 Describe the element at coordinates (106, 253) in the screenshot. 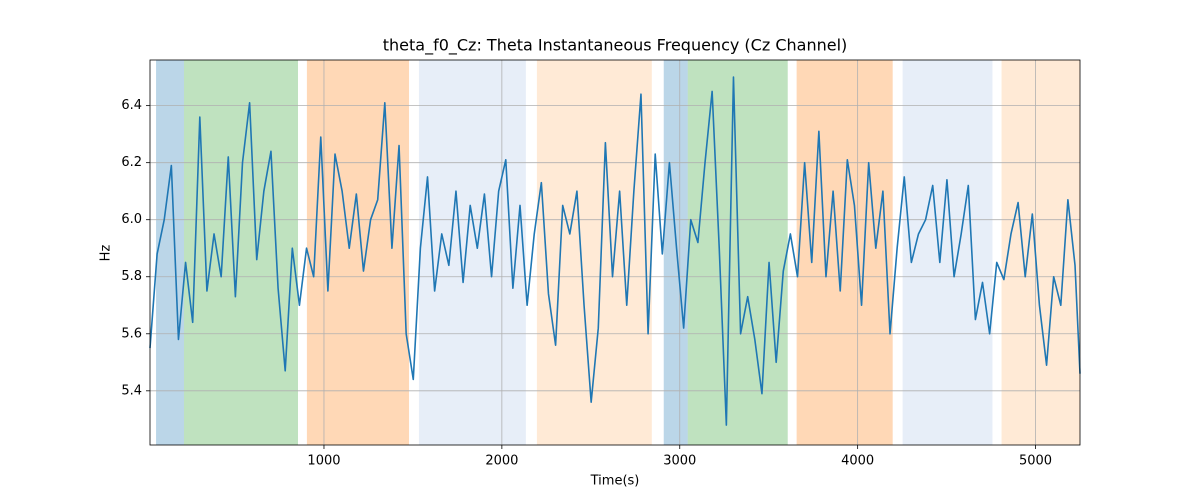

I see `y-axis-label: Hz` at that location.